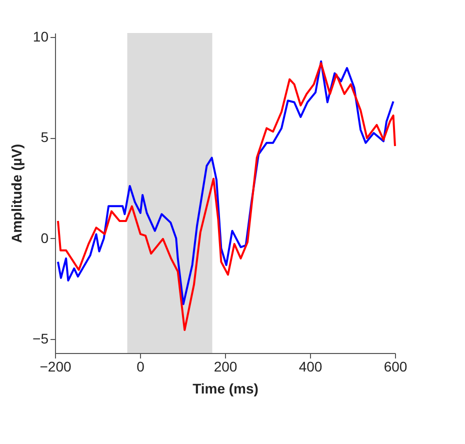  I want to click on x-tick-label: 400, so click(310, 366).